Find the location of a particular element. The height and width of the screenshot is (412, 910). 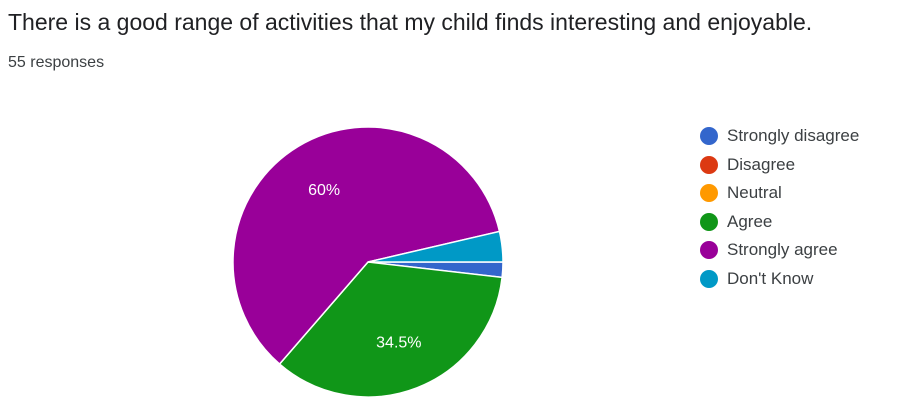

legend-item-strongly-agree: Strongly agree is located at coordinates (779, 250).